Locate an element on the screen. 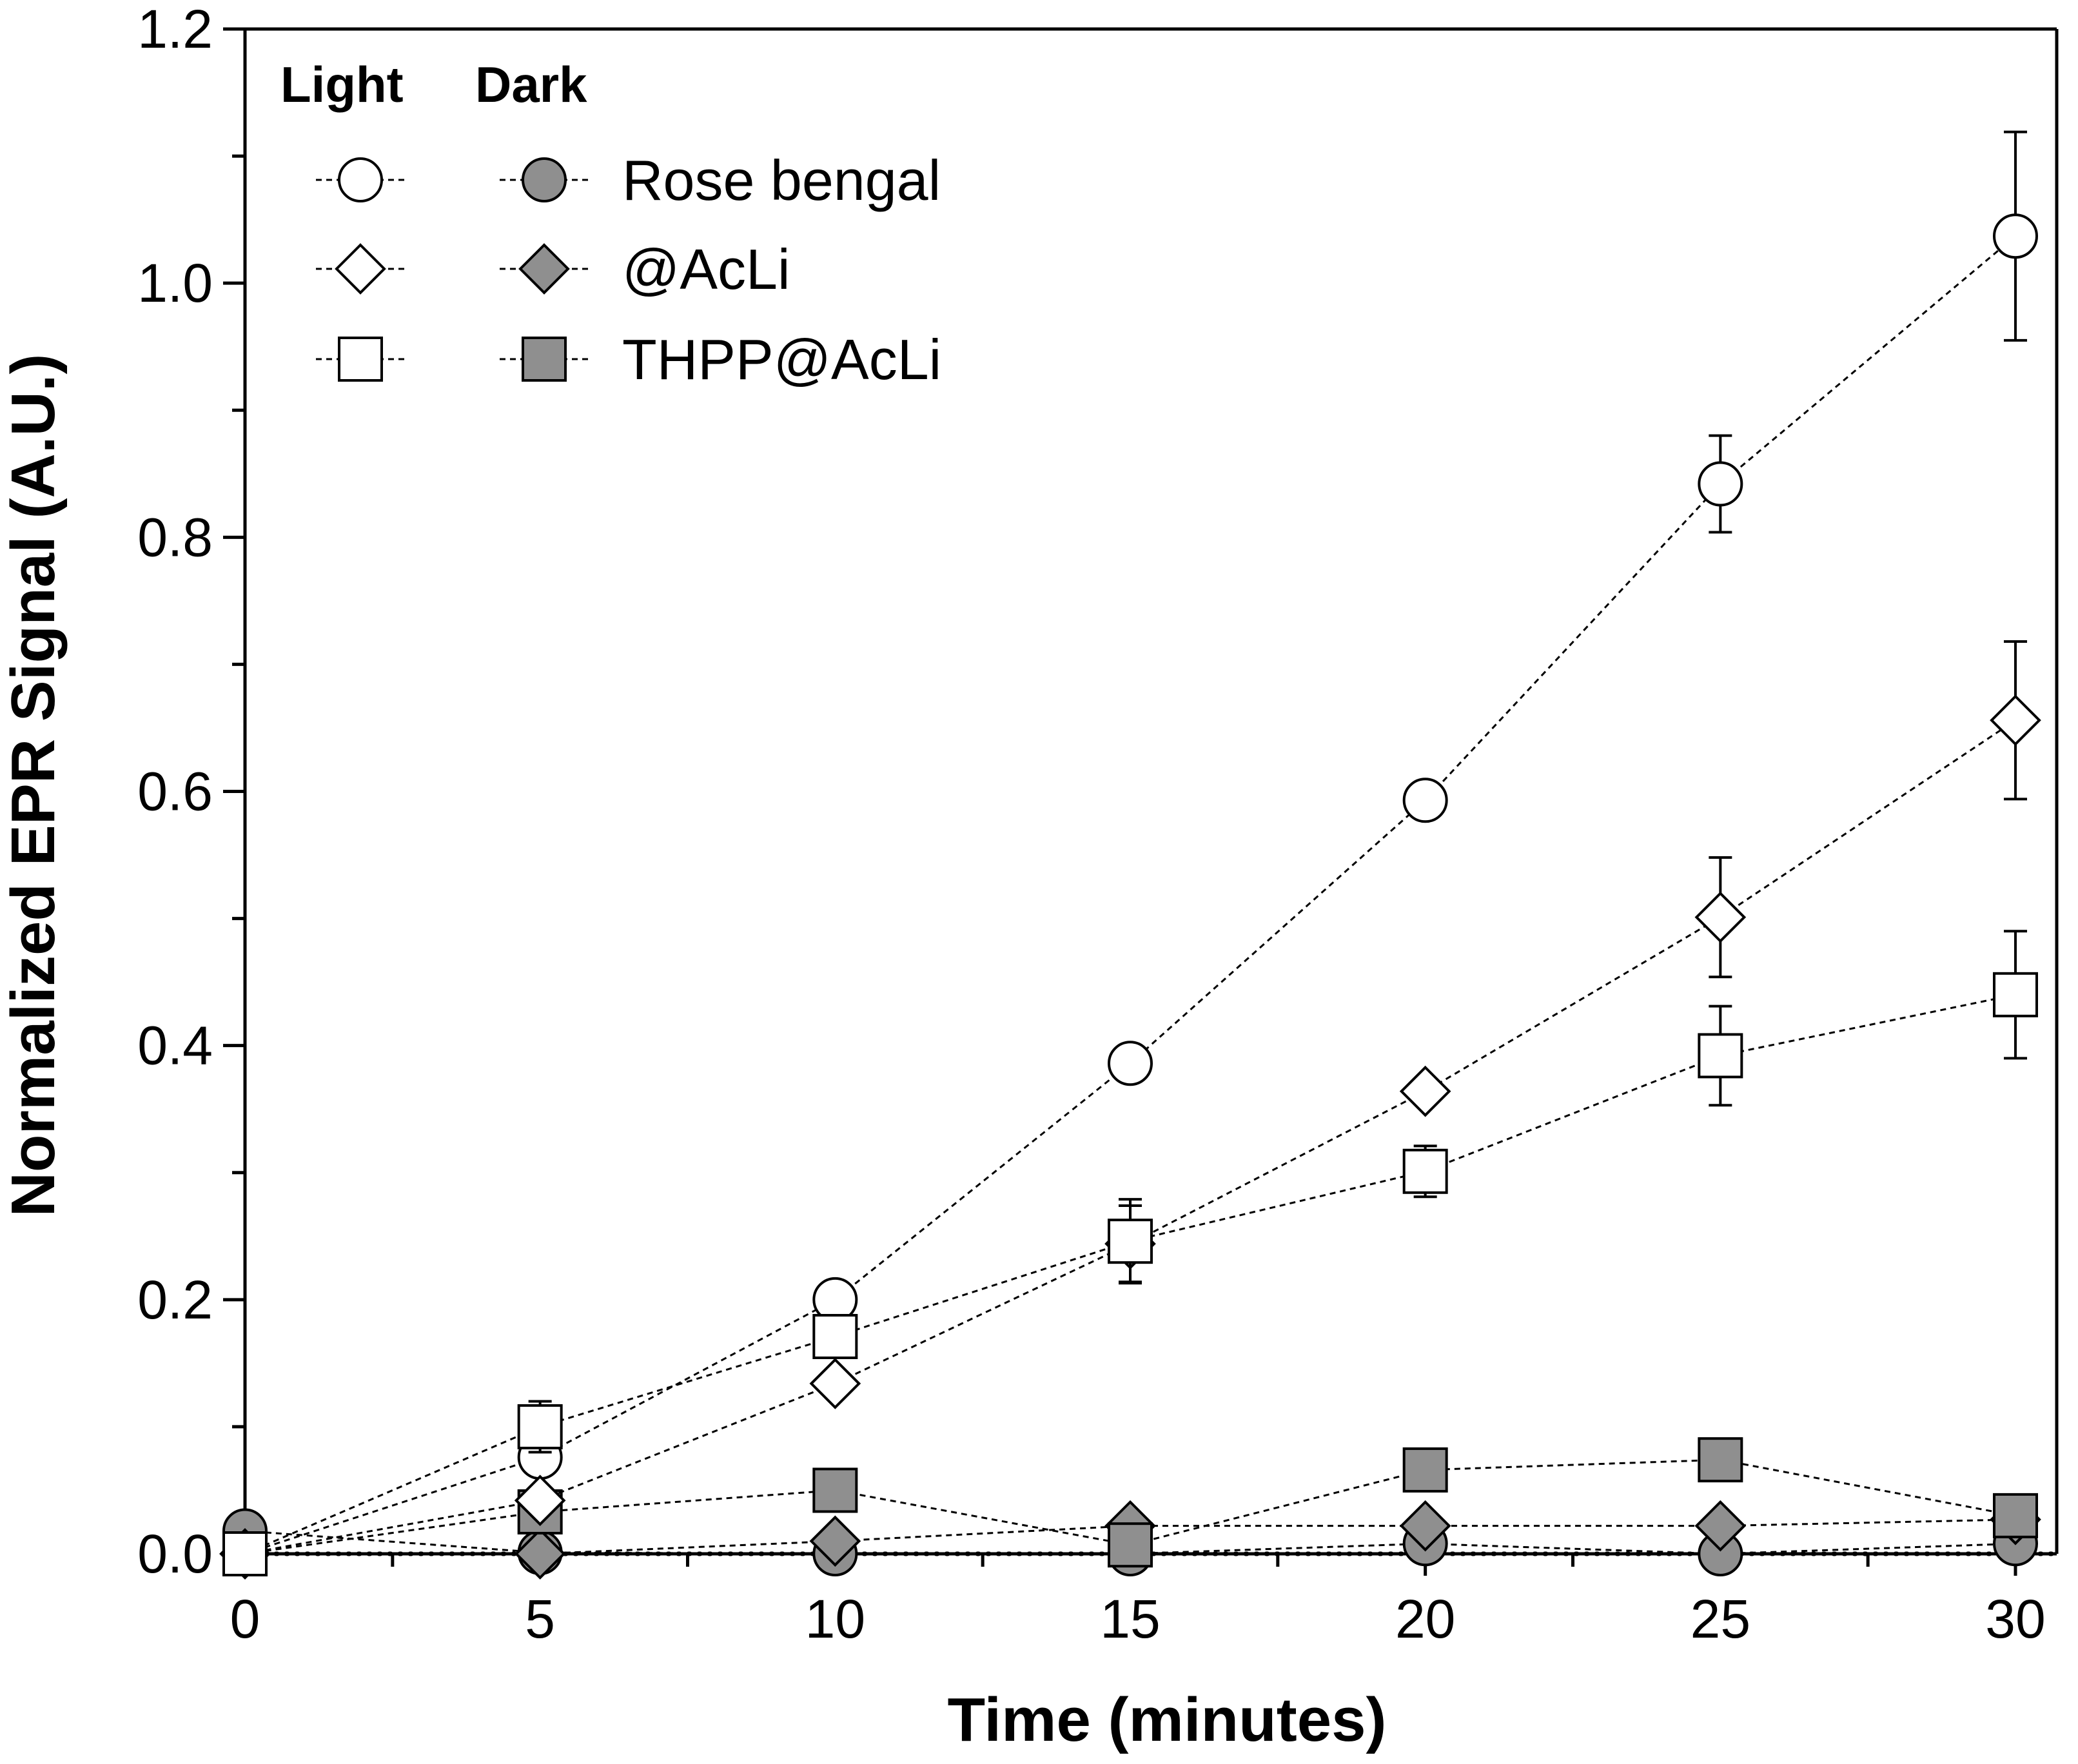  legend-label: @AcLi is located at coordinates (706, 269).